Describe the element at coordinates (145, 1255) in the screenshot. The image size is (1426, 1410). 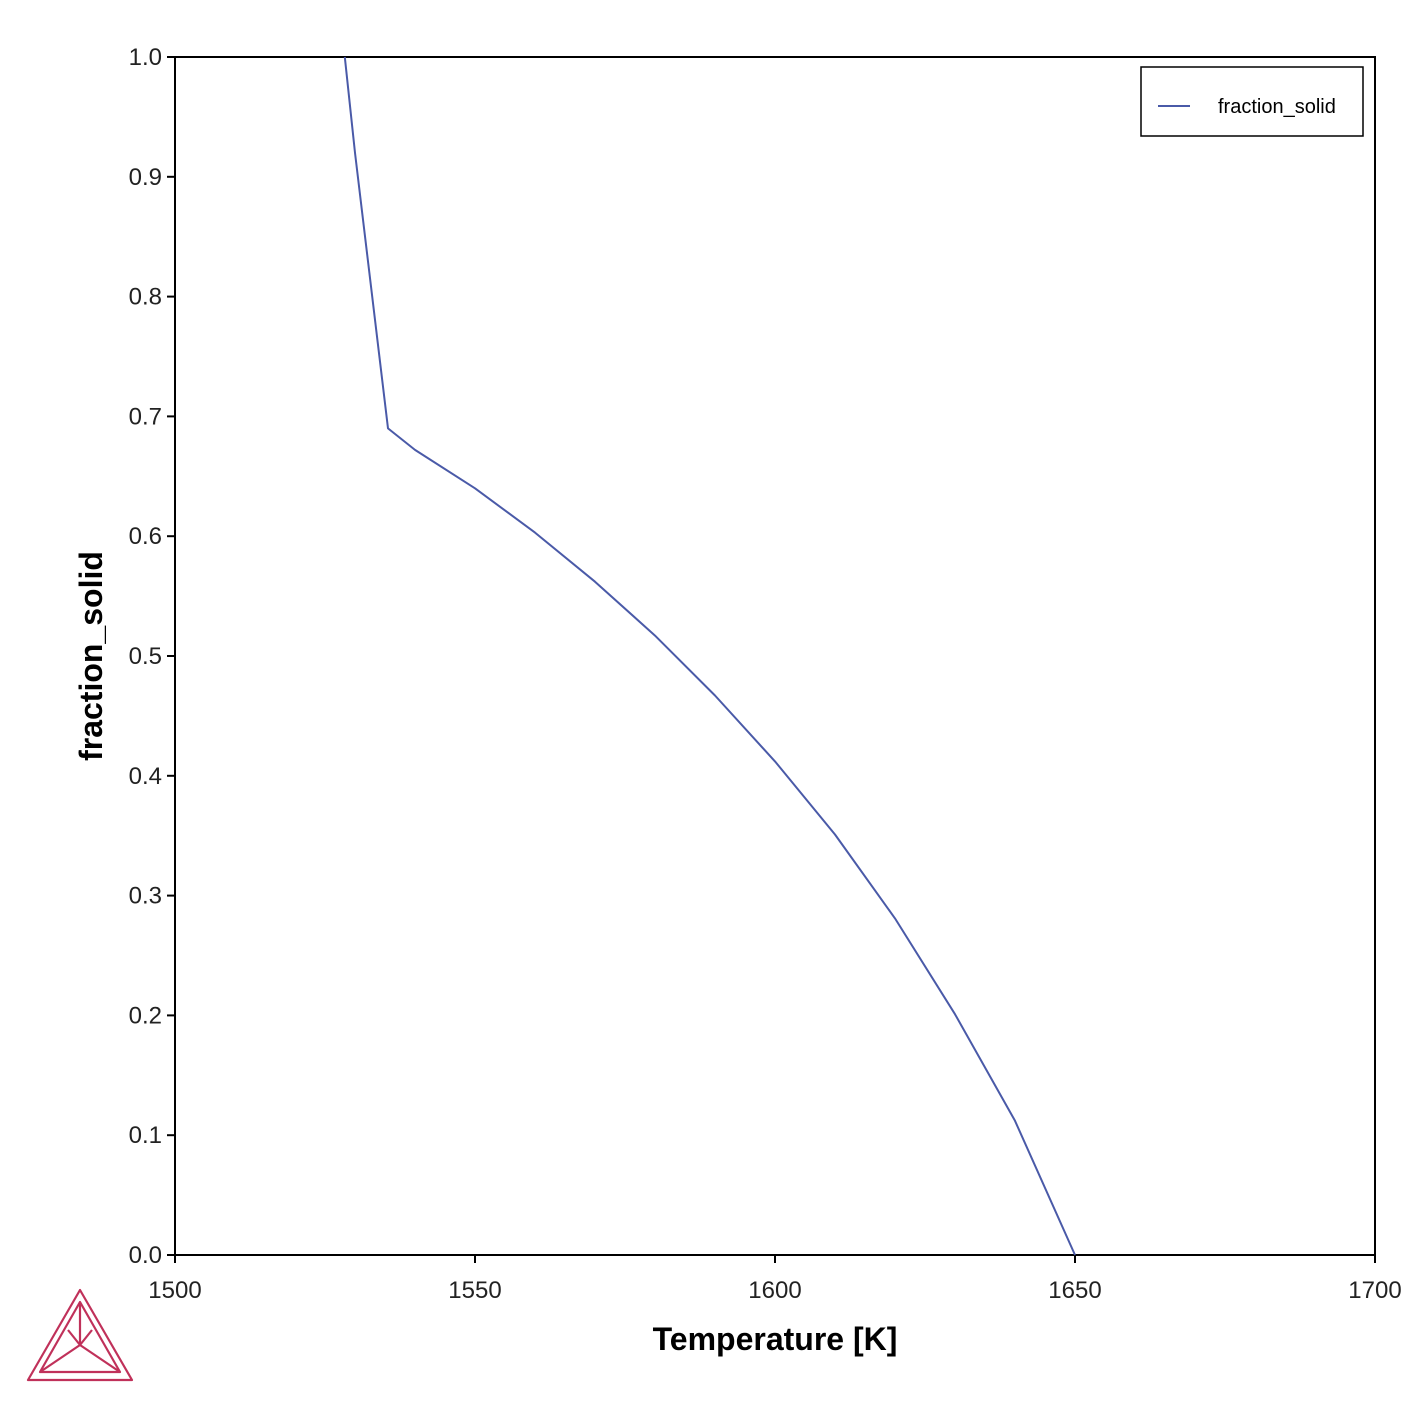
I see `y-tick-label: 0.0` at that location.